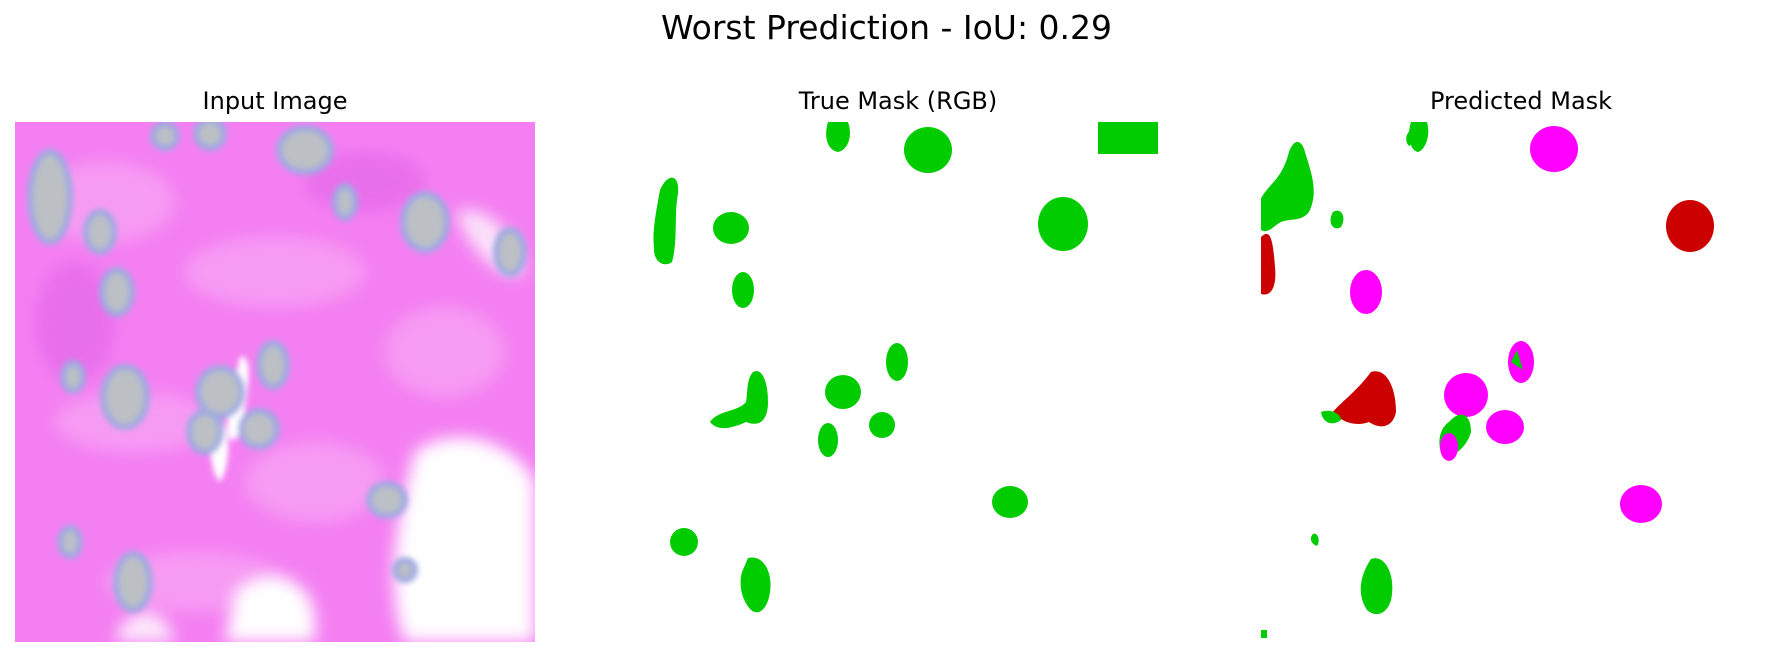  I want to click on figure-title: Worst Prediction - IoU: 0.29, so click(886, 27).